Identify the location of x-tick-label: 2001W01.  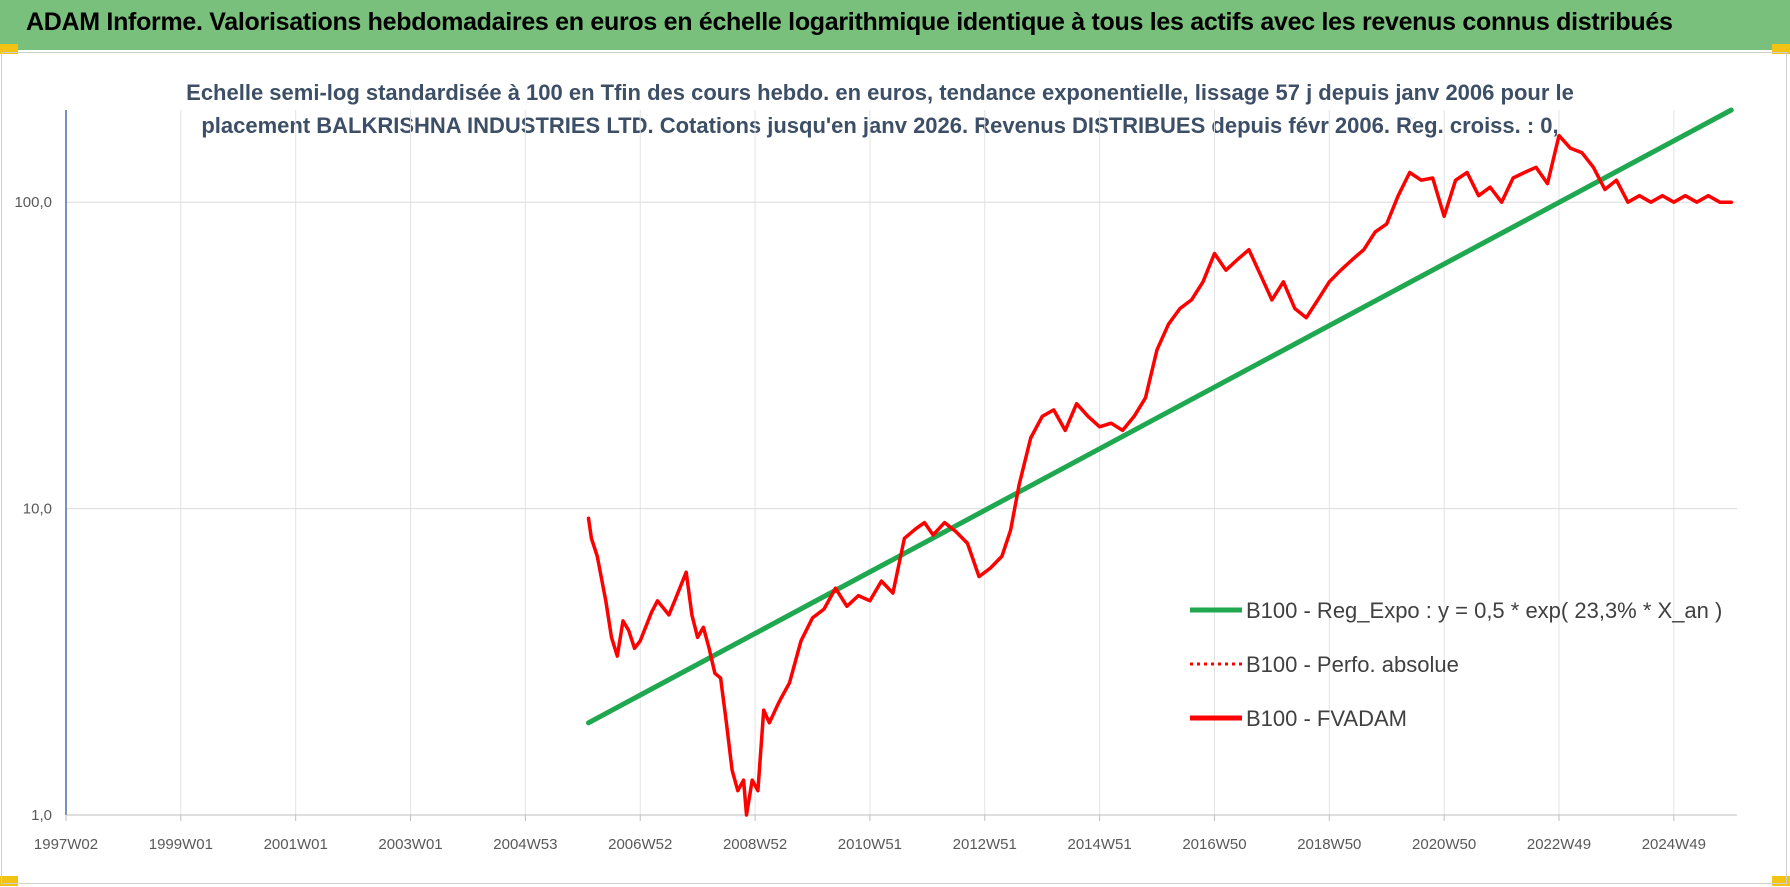
(296, 844).